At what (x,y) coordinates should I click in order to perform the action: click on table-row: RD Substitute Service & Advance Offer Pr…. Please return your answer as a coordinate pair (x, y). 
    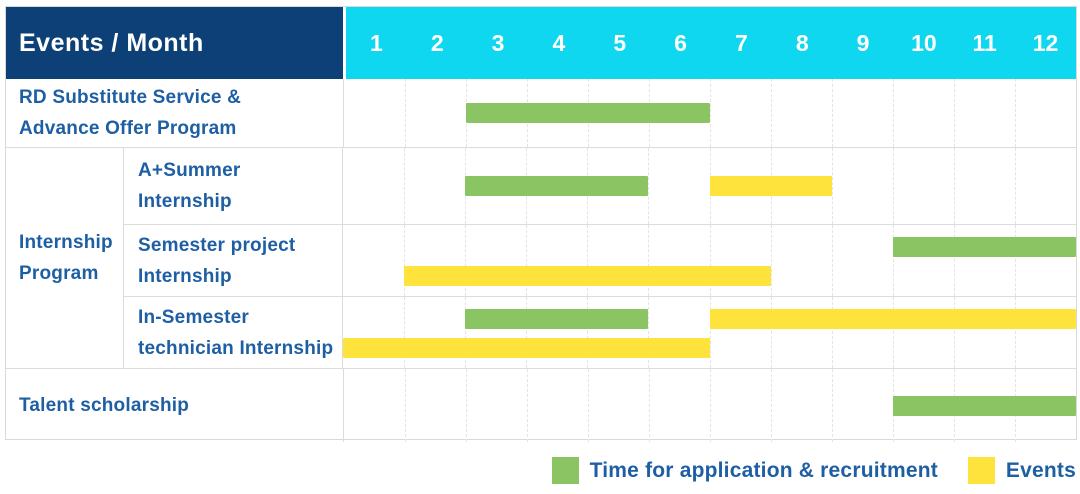
    Looking at the image, I should click on (541, 113).